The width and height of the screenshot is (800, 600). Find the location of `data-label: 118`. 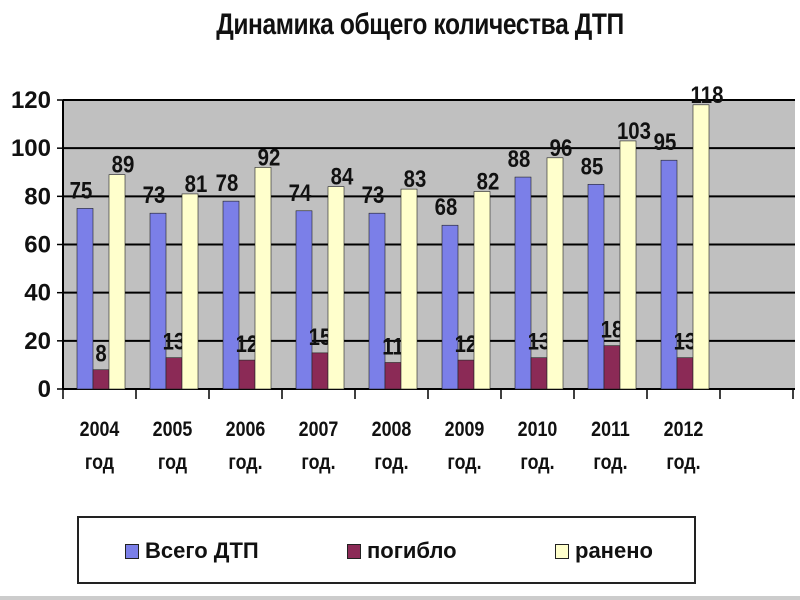

data-label: 118 is located at coordinates (707, 94).